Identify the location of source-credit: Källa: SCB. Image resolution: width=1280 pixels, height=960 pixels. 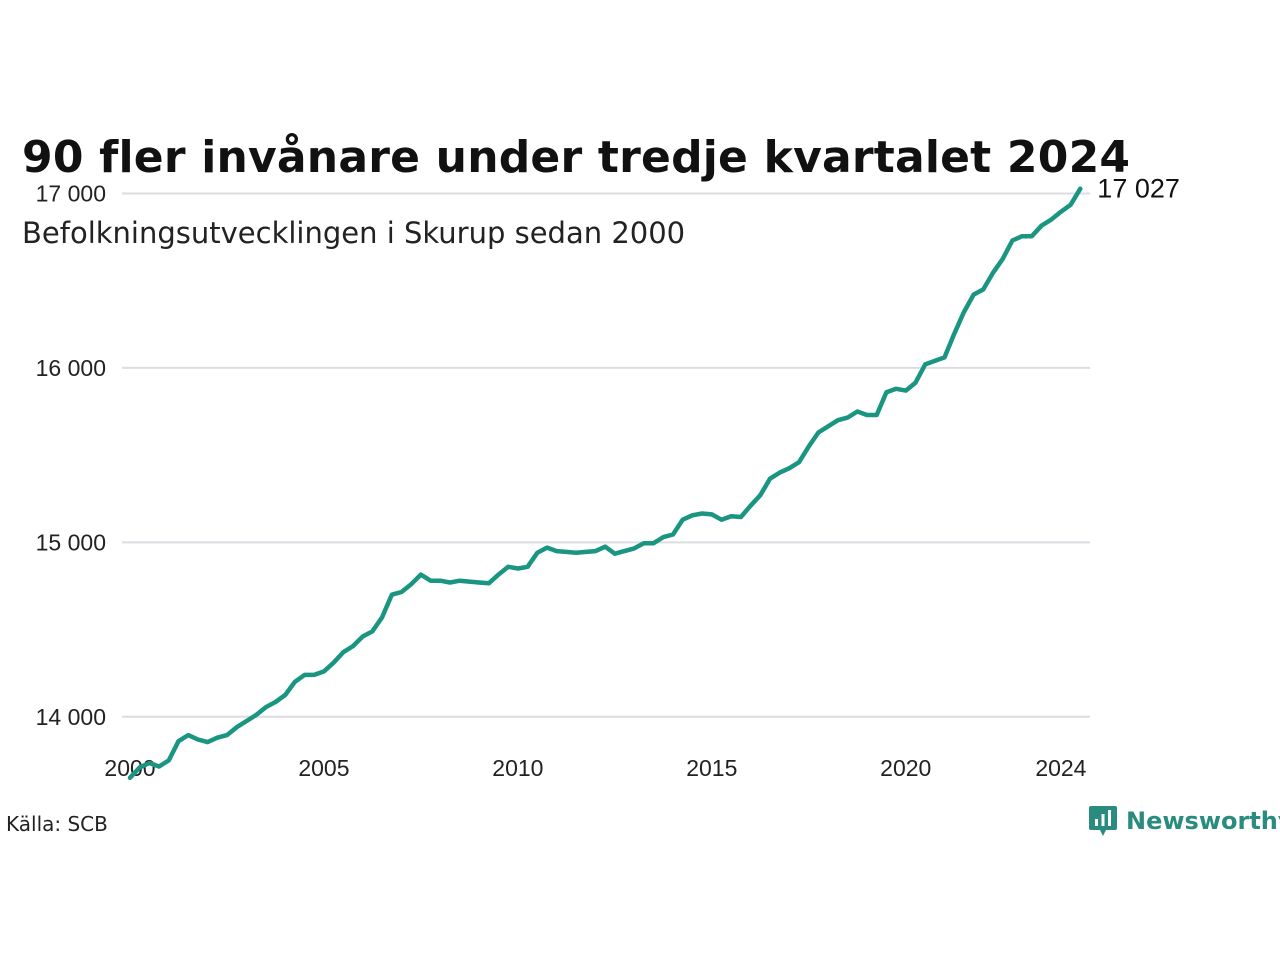
(57, 824).